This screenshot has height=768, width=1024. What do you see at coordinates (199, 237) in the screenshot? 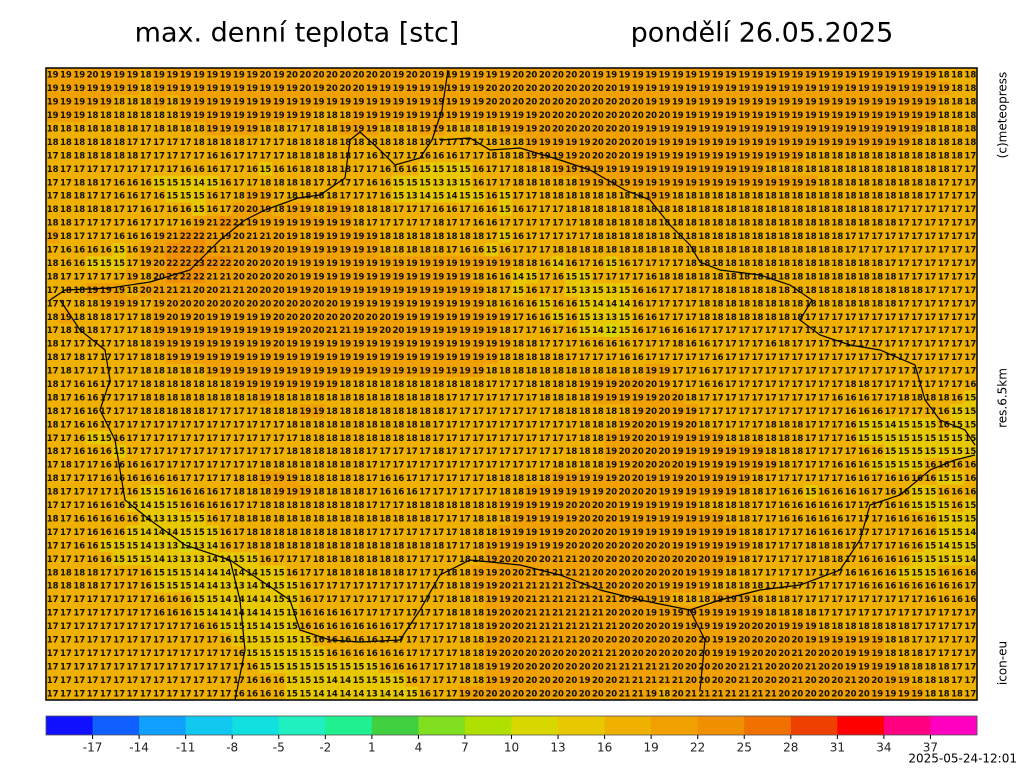
I see `cell-value: 22` at bounding box center [199, 237].